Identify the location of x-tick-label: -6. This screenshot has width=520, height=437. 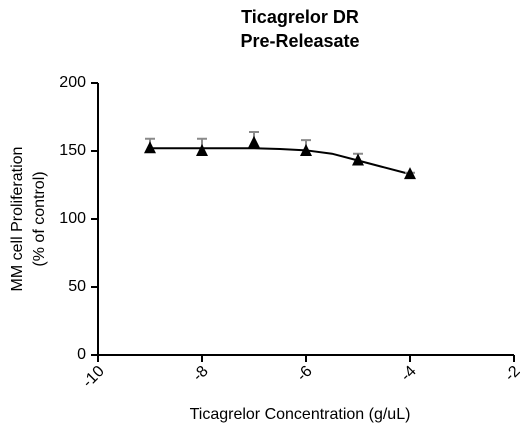
(305, 374).